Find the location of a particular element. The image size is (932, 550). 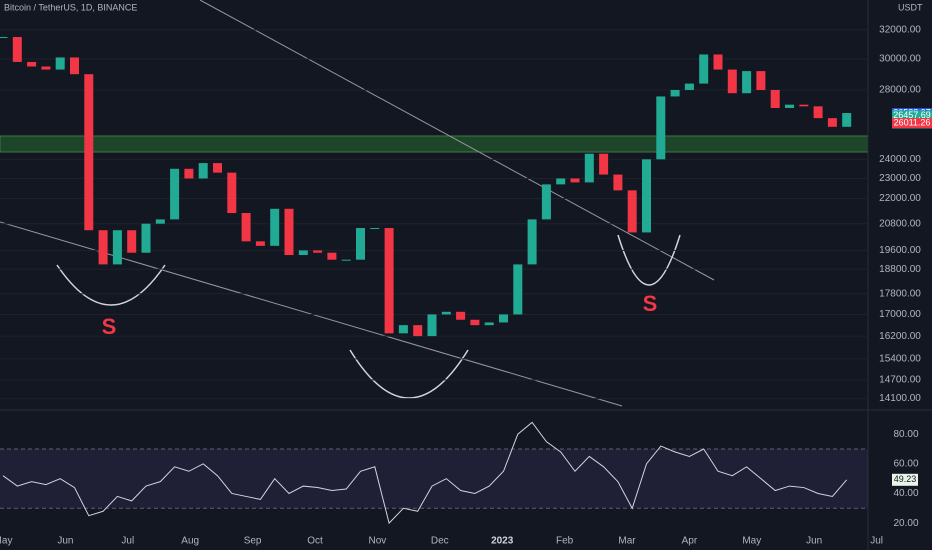

x-tick-label: Dec is located at coordinates (440, 541).